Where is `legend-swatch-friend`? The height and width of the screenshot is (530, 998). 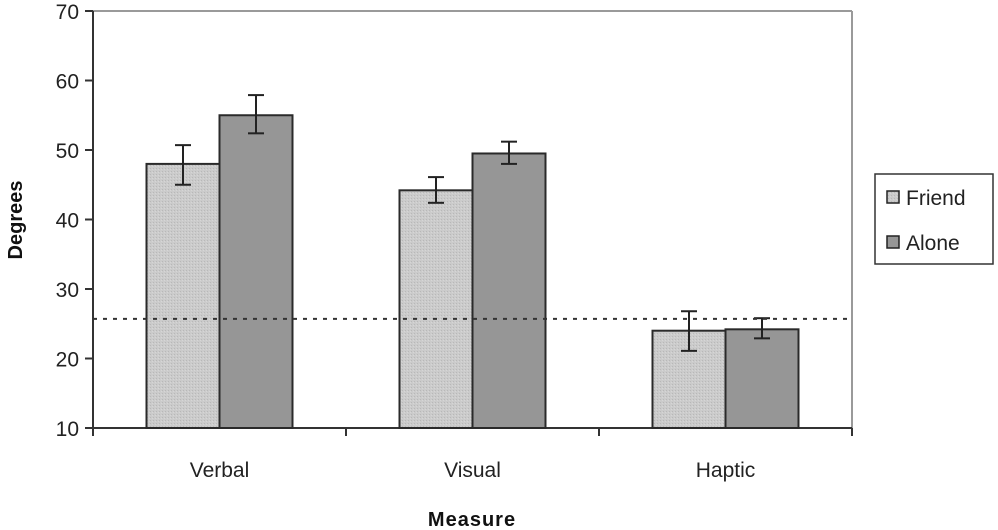
legend-swatch-friend is located at coordinates (893, 197).